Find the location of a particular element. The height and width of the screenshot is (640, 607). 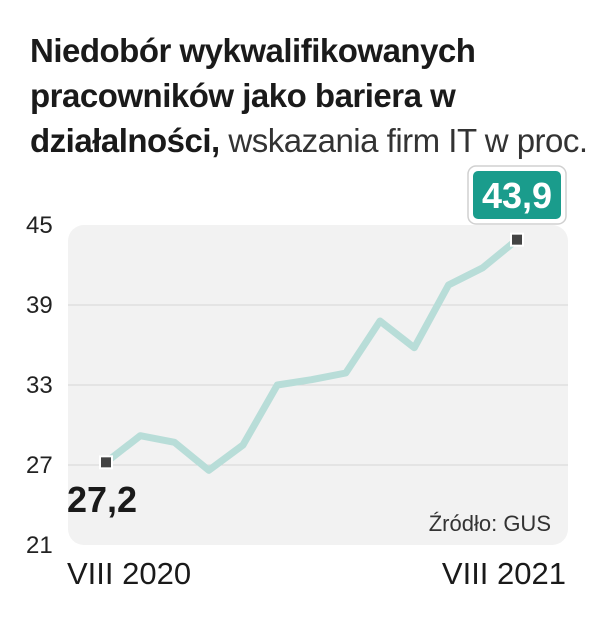

x-tick-label-start: VIII 2020 is located at coordinates (129, 573).